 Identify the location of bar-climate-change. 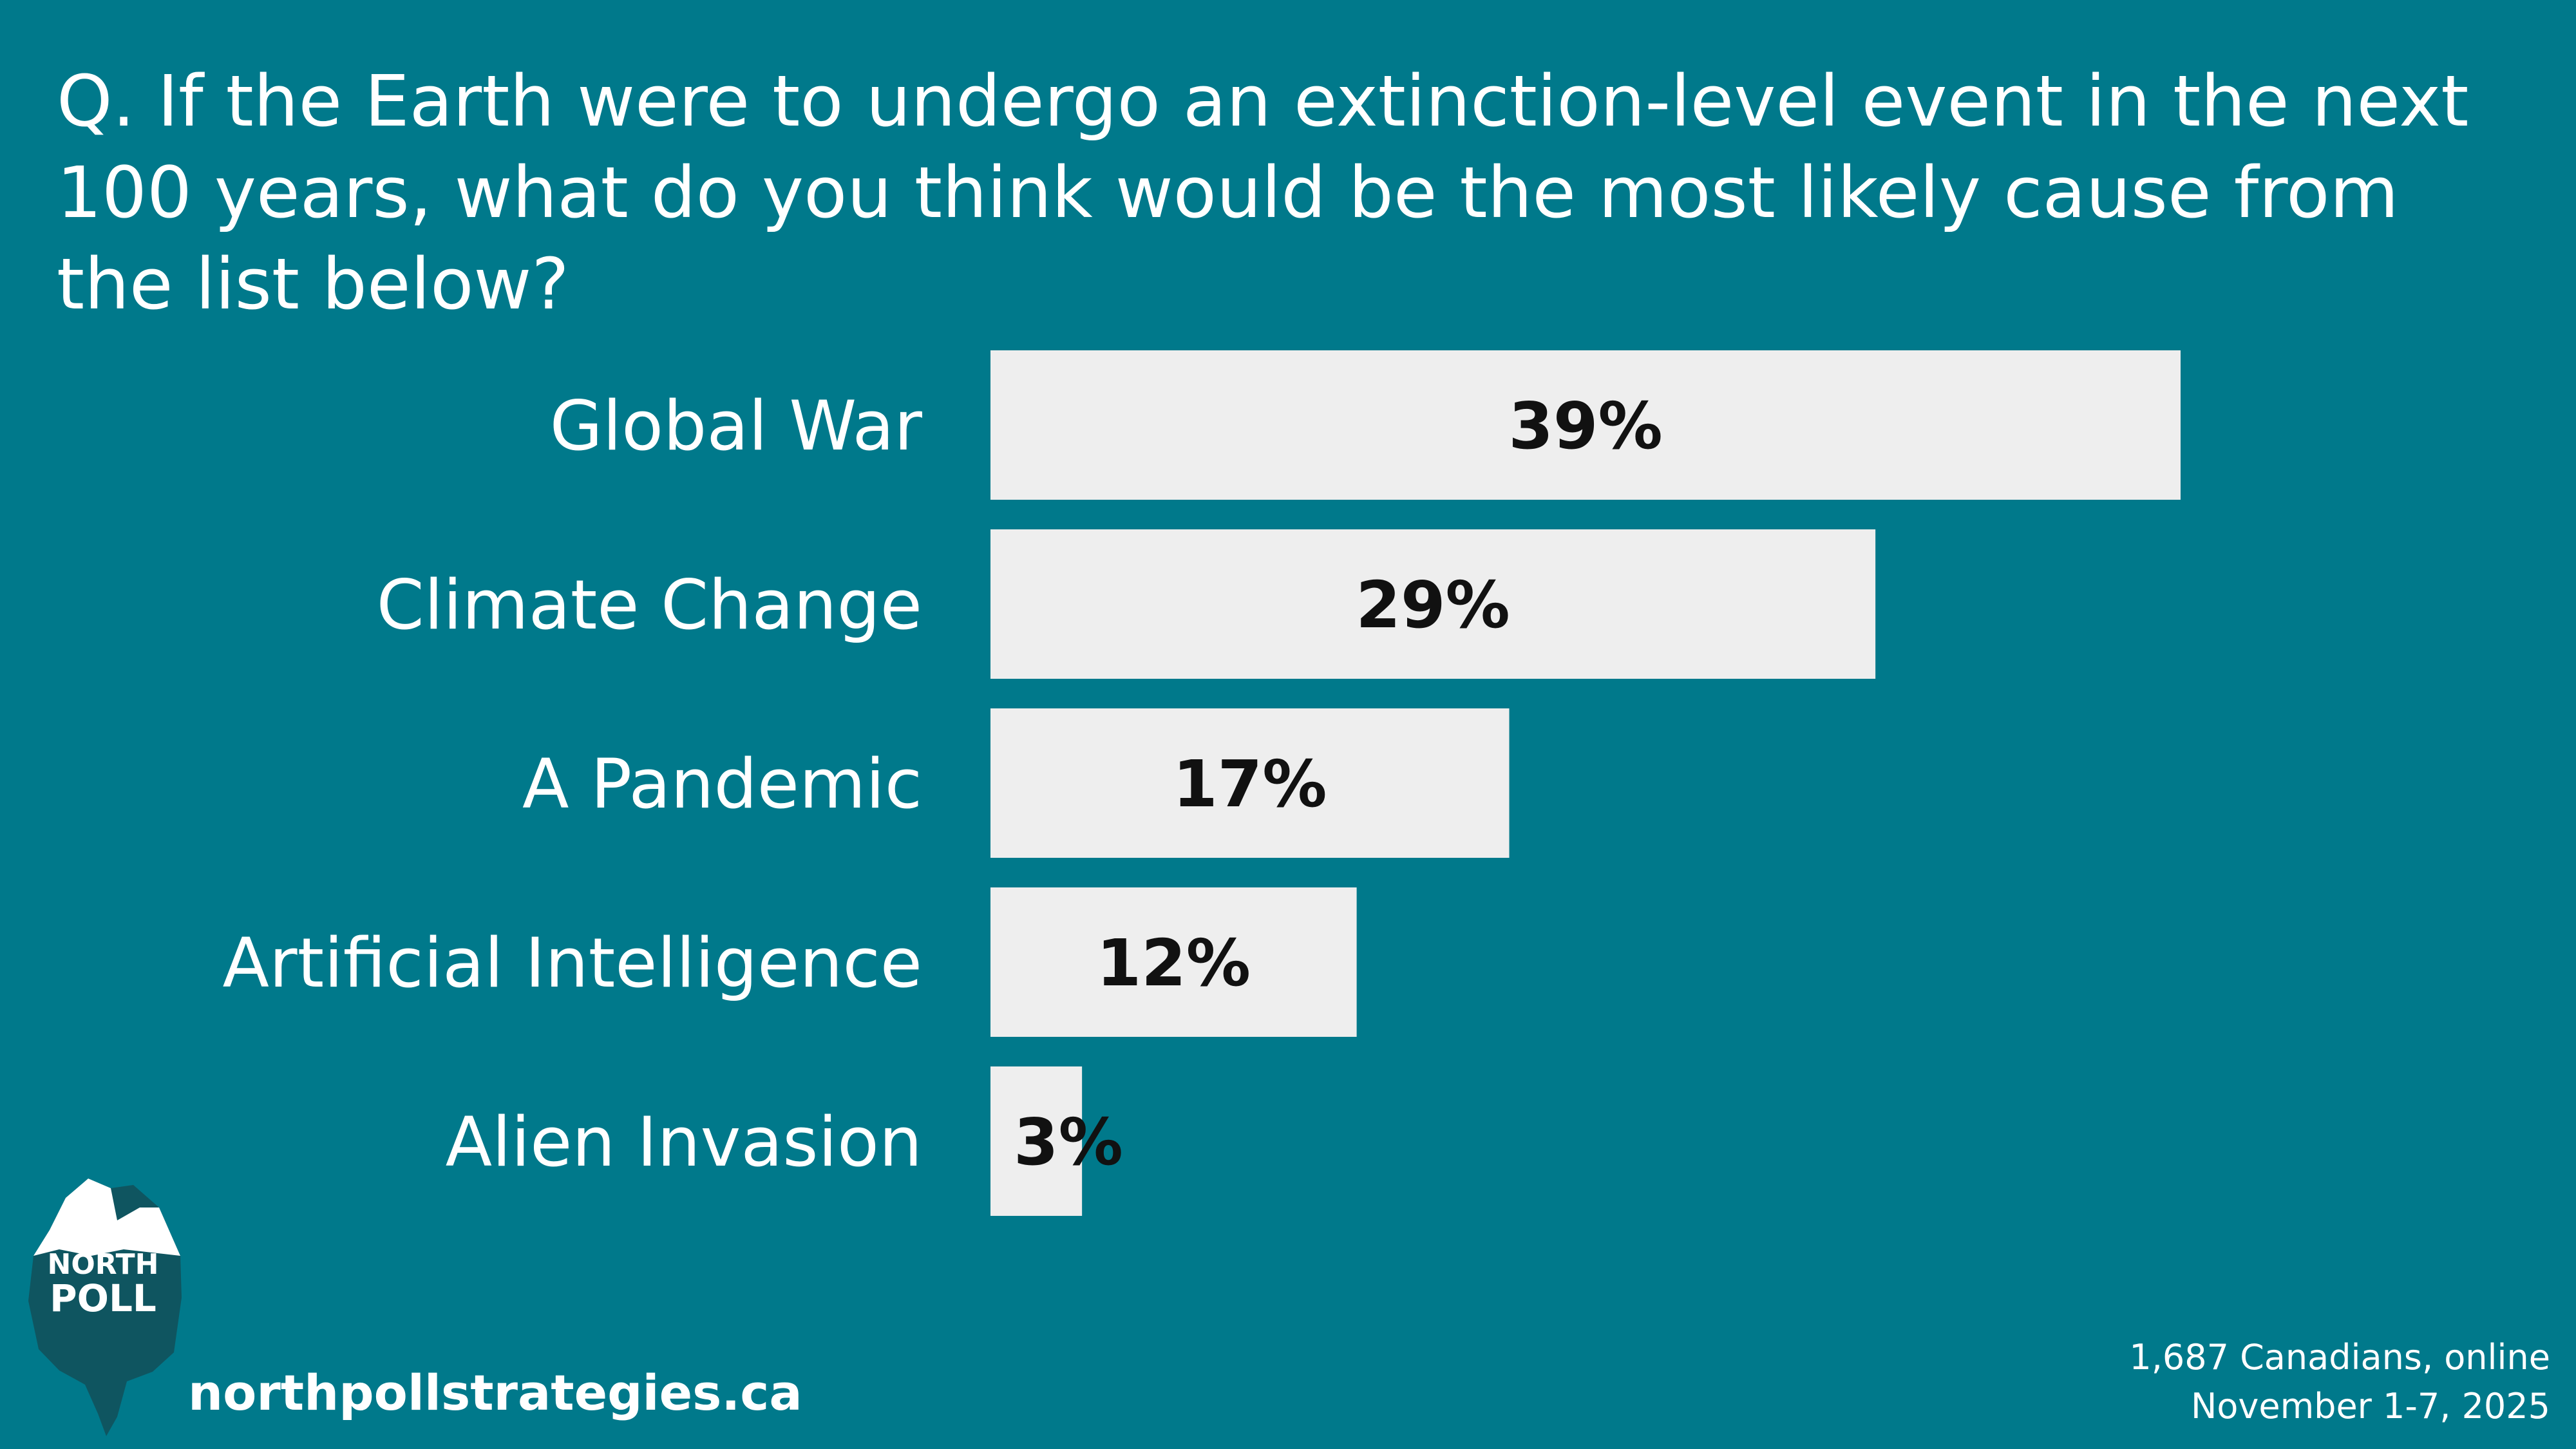
(1433, 604).